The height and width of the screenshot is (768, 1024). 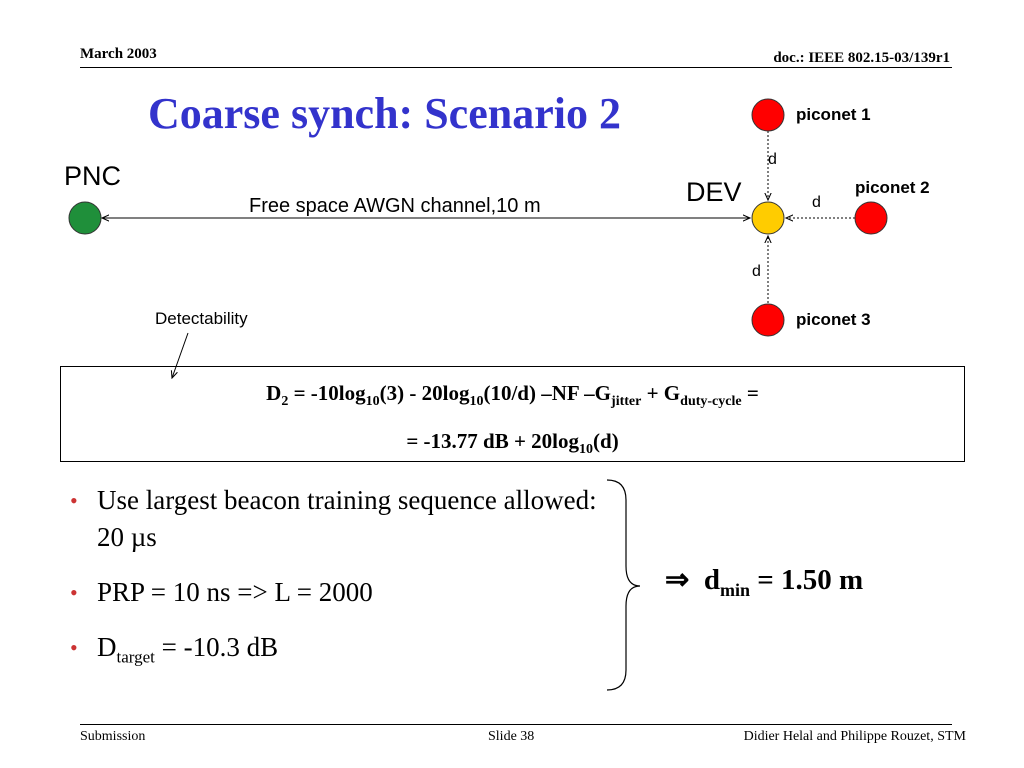 What do you see at coordinates (756, 271) in the screenshot?
I see `distance-label-3: d` at bounding box center [756, 271].